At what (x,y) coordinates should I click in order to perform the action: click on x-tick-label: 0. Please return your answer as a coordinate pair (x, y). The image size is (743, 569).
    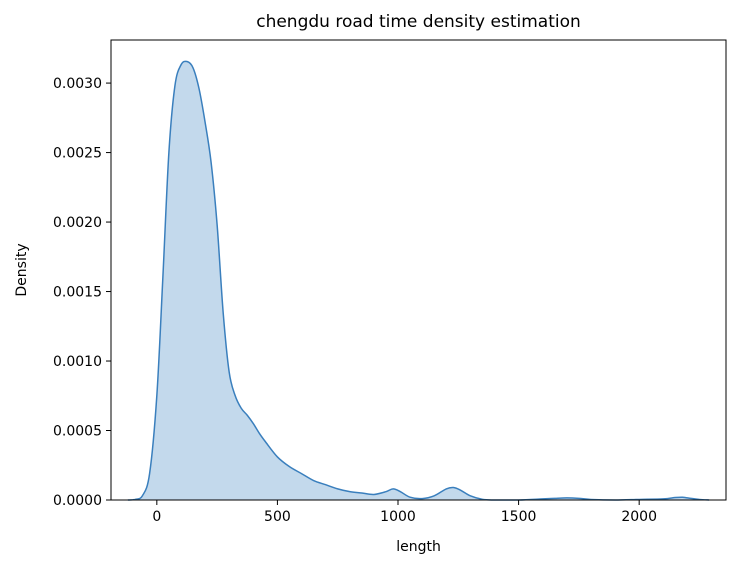
    Looking at the image, I should click on (156, 517).